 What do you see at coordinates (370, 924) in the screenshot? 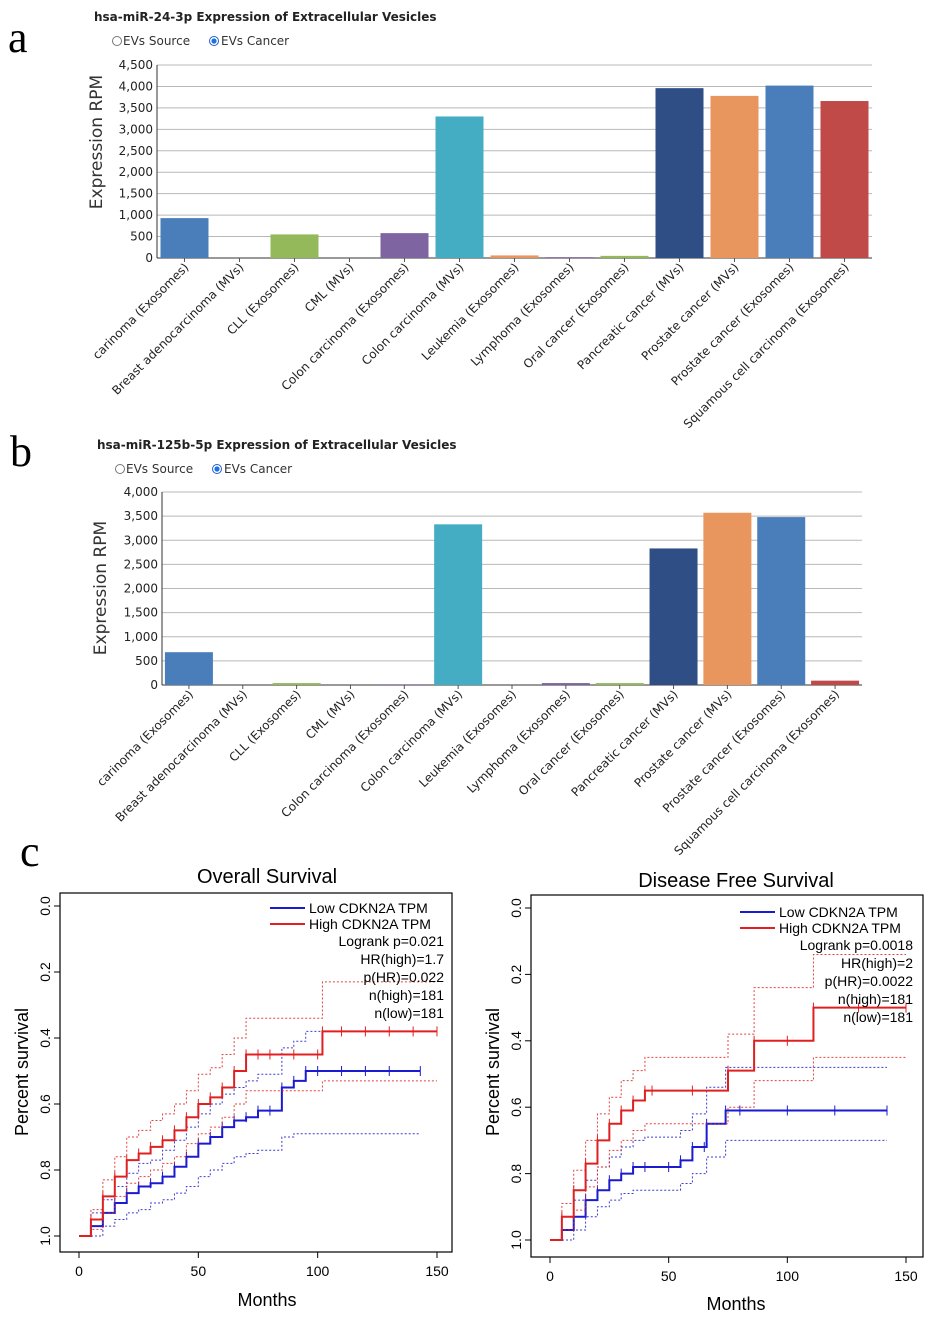
I see `legend-high-label: High CDKN2A TPM` at bounding box center [370, 924].